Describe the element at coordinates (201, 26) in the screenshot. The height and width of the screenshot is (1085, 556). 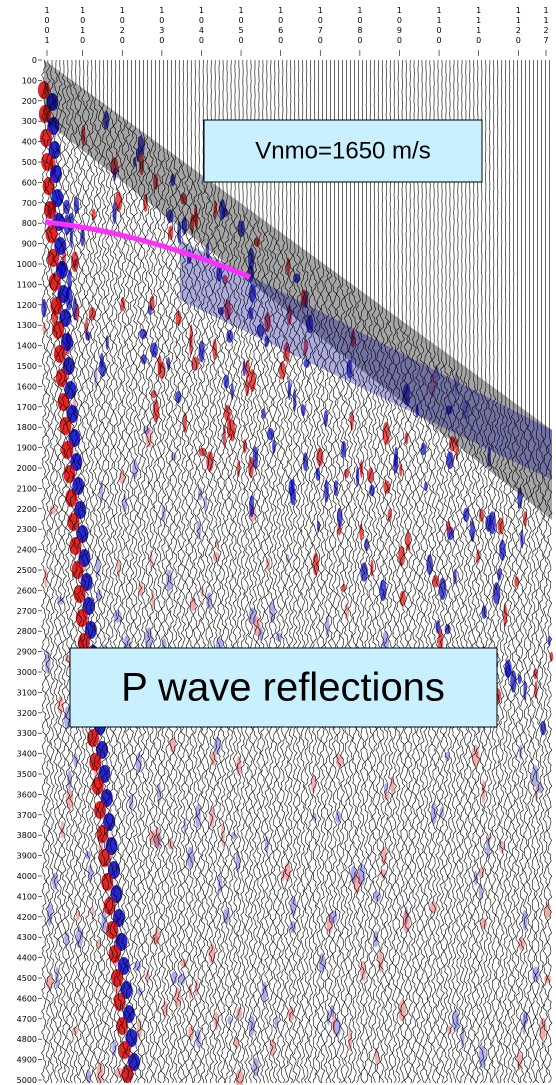
I see `x-tick-label: 1040` at that location.